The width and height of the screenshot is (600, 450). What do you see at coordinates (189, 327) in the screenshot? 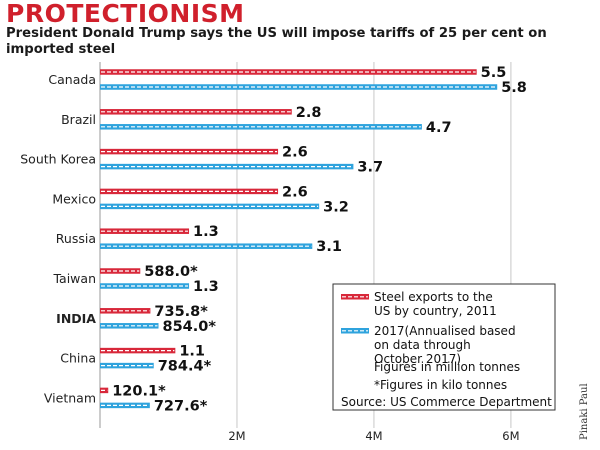
I see `value-label: 854.0*` at bounding box center [189, 327].